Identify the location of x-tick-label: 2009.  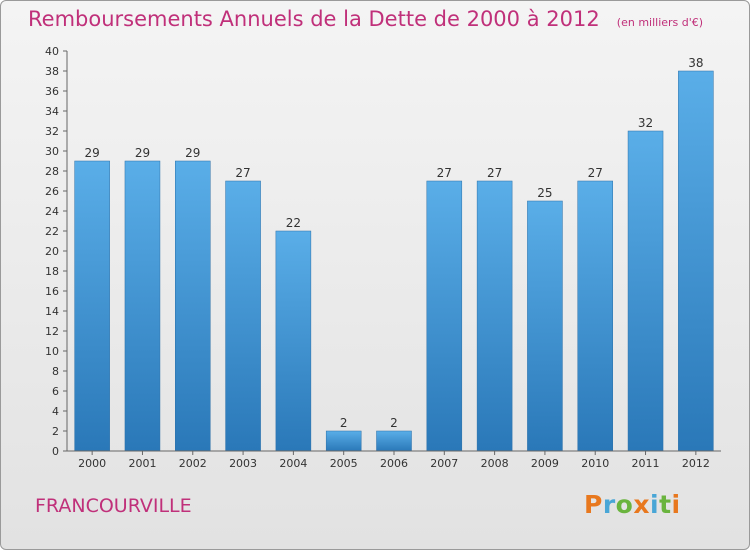
(545, 463).